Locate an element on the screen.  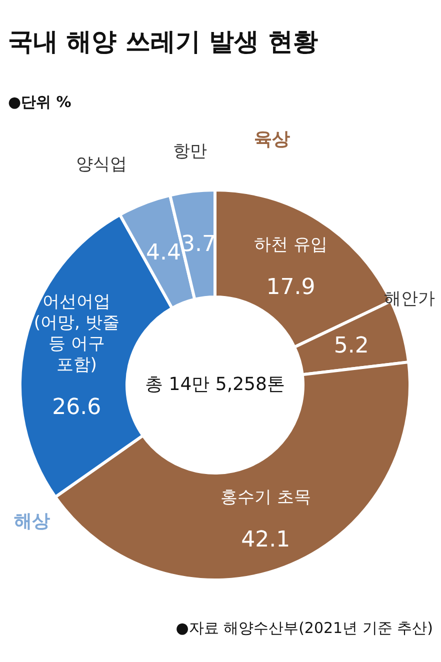
text: 육상 is located at coordinates (272, 139).